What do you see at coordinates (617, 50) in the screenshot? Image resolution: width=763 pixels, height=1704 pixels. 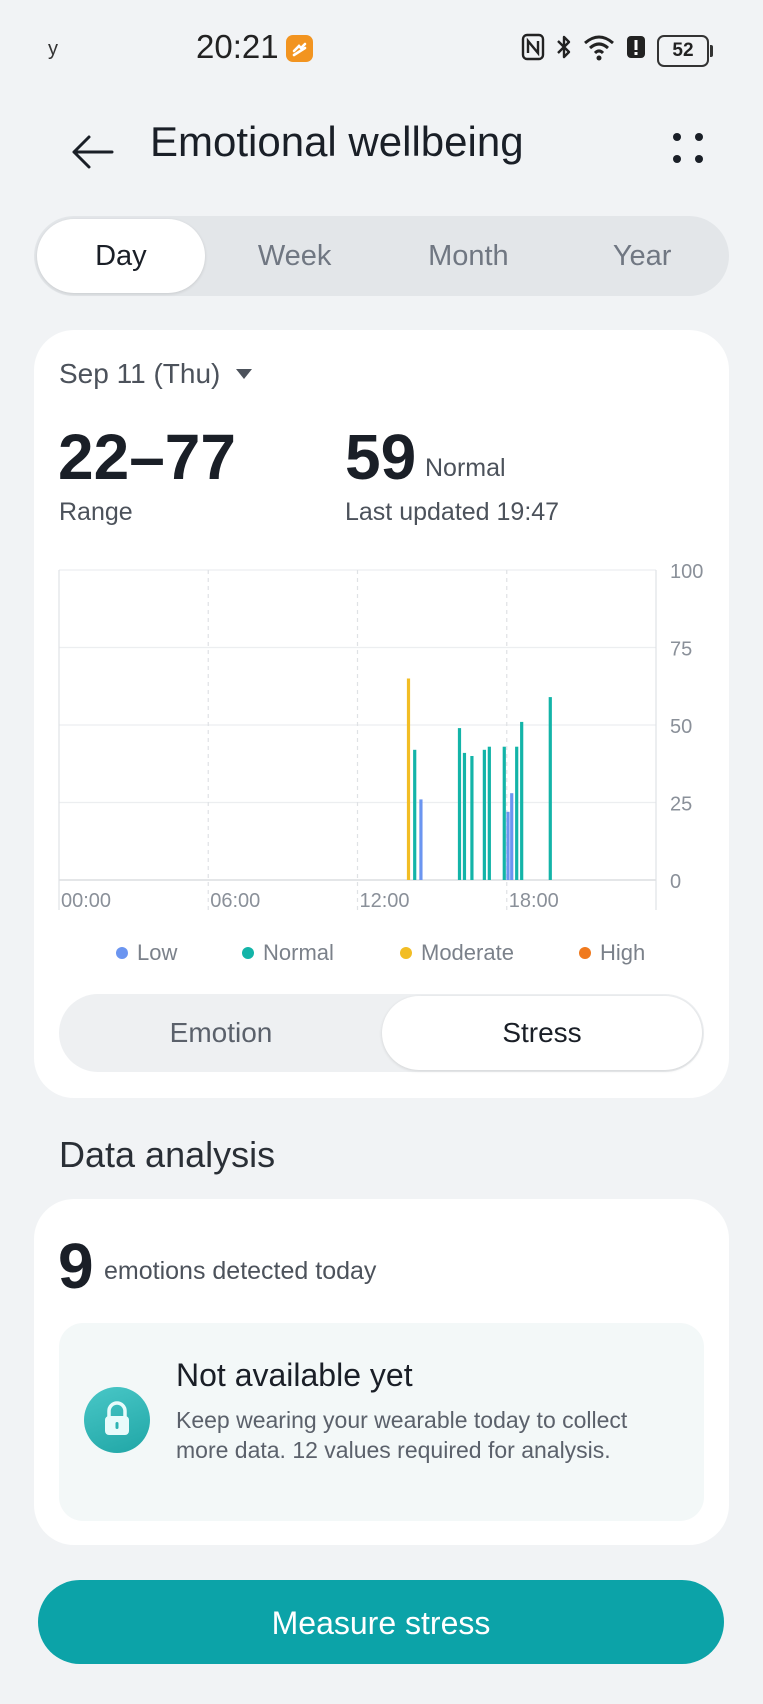 I see `status-icons: 52` at bounding box center [617, 50].